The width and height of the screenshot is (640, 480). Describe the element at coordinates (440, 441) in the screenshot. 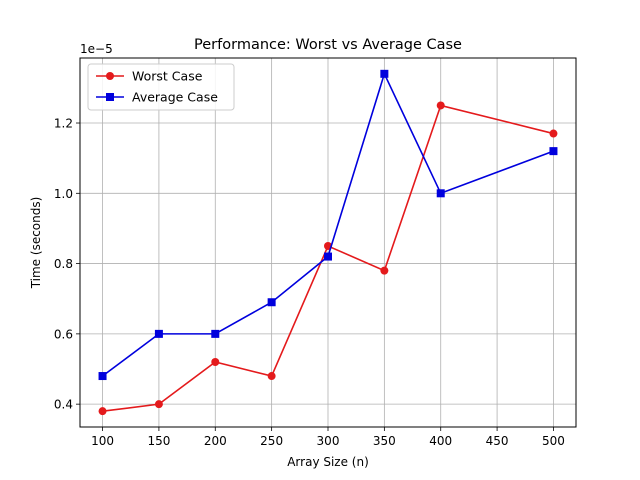

I see `x-tick-label: 400` at that location.